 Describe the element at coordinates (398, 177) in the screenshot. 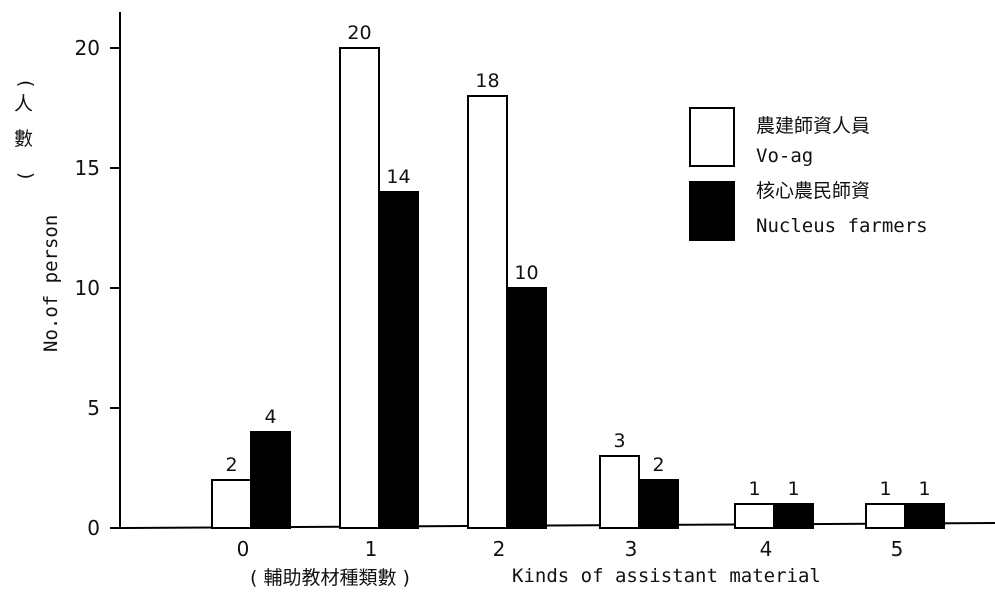

I see `data-label: 14` at that location.